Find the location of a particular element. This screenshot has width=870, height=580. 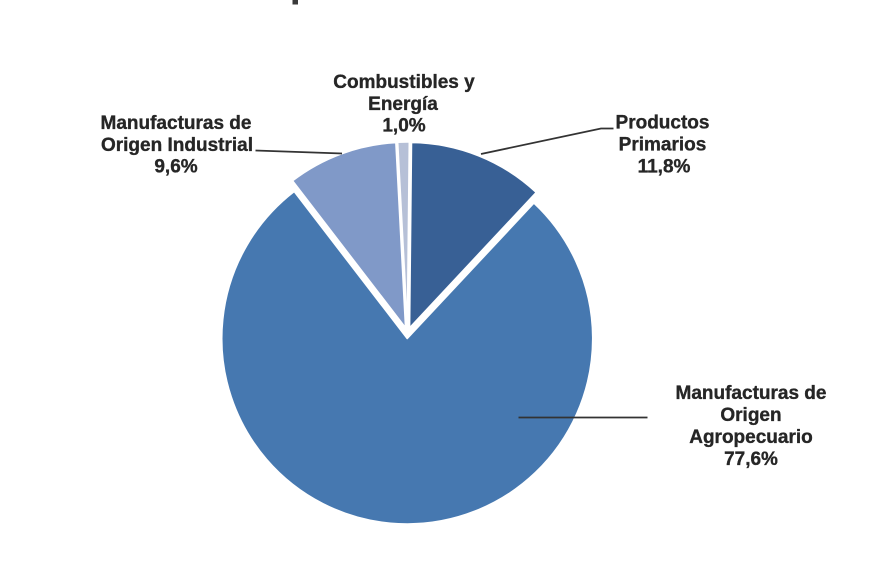

svg-text: 1,0% is located at coordinates (403, 126).